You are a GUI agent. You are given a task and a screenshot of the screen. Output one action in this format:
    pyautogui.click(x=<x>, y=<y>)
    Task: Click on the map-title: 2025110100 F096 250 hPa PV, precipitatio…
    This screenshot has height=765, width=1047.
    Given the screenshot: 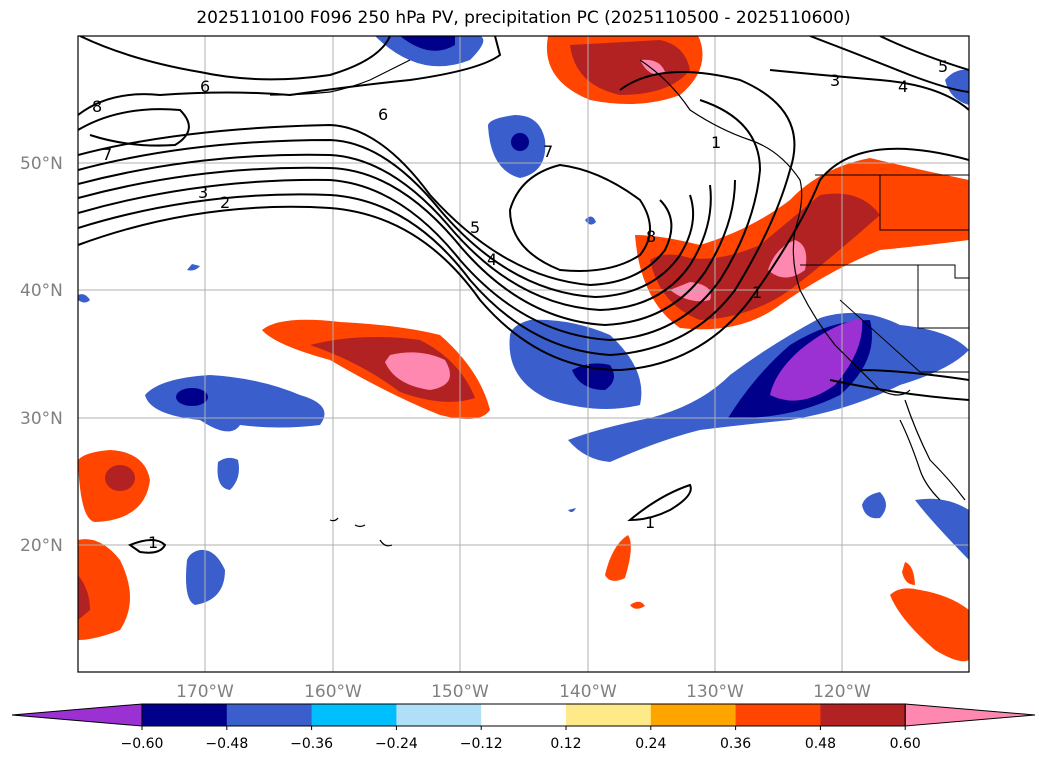 What is the action you would take?
    pyautogui.click(x=523, y=18)
    